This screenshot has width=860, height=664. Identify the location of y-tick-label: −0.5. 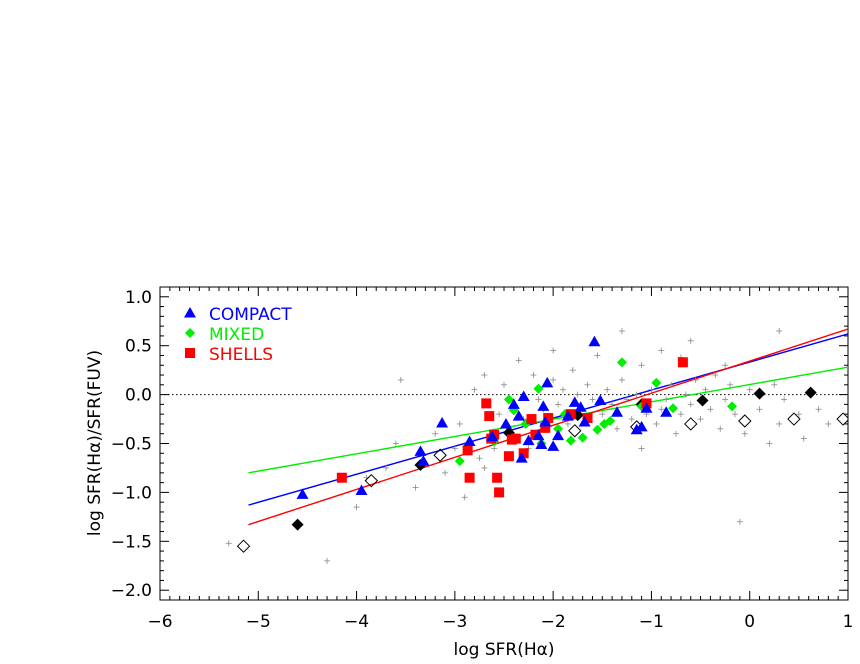
(131, 445).